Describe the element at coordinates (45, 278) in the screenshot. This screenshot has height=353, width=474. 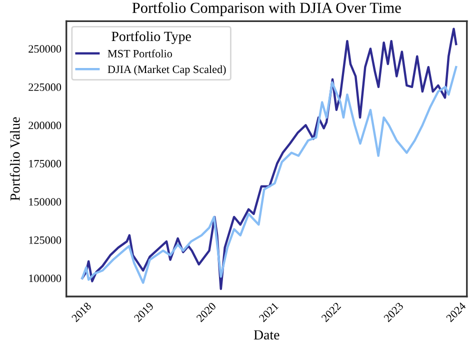
I see `y-tick-label: 100000` at that location.